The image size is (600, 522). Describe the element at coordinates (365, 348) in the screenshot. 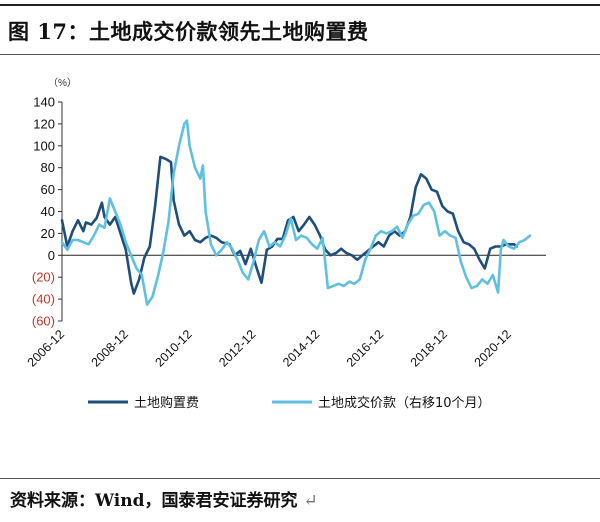

I see `x-tick-label: 2016-12` at that location.